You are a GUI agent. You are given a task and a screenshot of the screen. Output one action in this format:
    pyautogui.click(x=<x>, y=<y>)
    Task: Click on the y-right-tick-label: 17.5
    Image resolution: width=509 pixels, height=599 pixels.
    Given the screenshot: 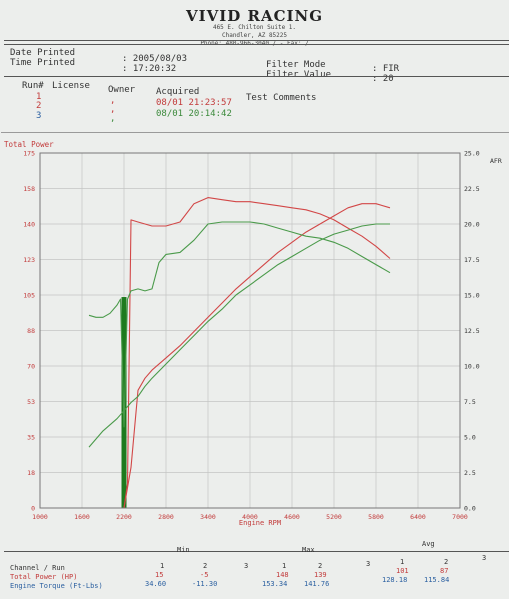 What is the action you would take?
    pyautogui.click(x=472, y=260)
    